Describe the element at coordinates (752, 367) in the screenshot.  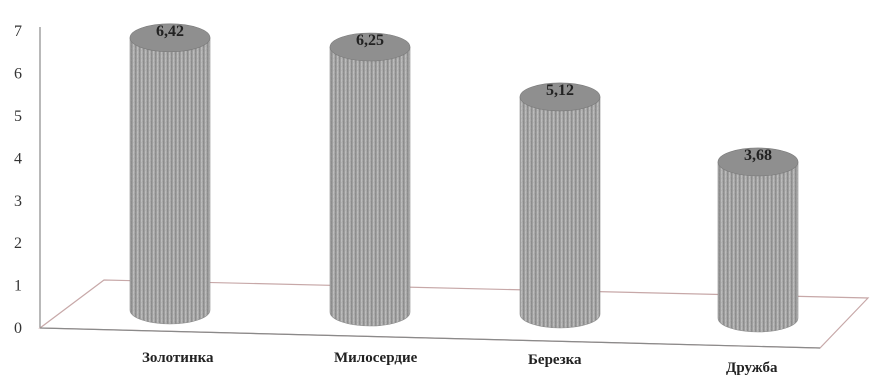
I see `category-label: Дружба` at that location.